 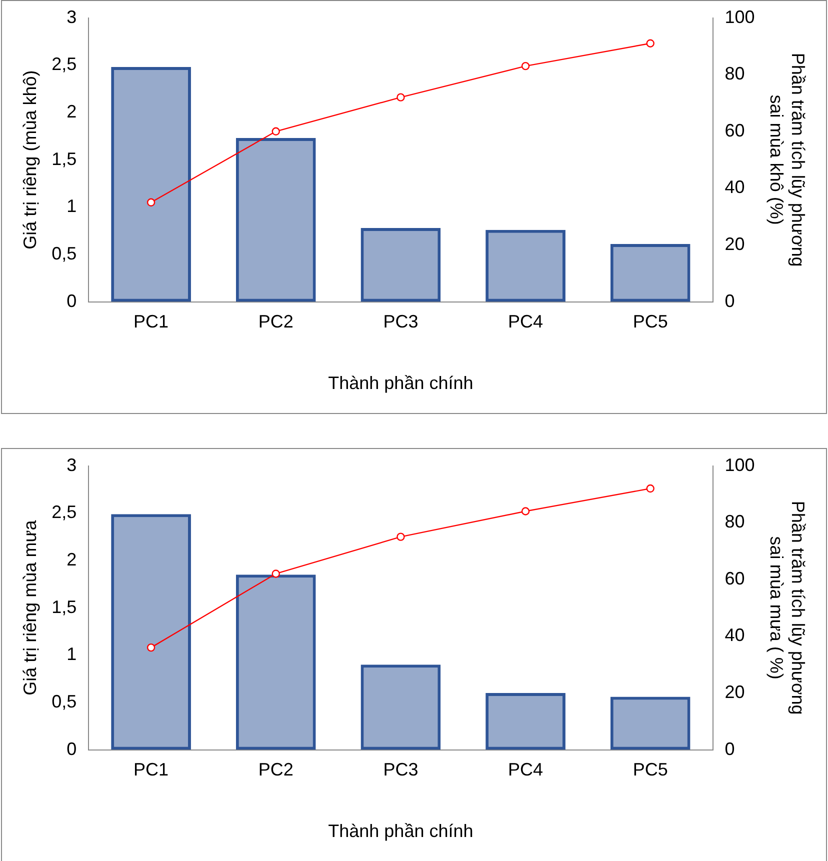 I want to click on y-axis-title: Giá trị riêng mùa mưa, so click(x=30, y=607).